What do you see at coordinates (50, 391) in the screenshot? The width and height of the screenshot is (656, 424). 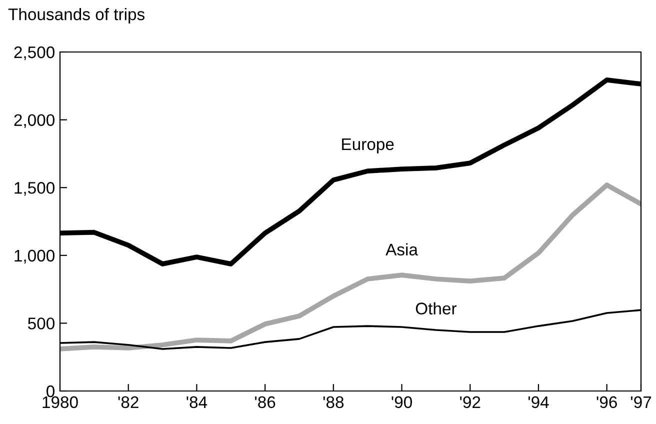 I see `y-tick-label: 0` at bounding box center [50, 391].